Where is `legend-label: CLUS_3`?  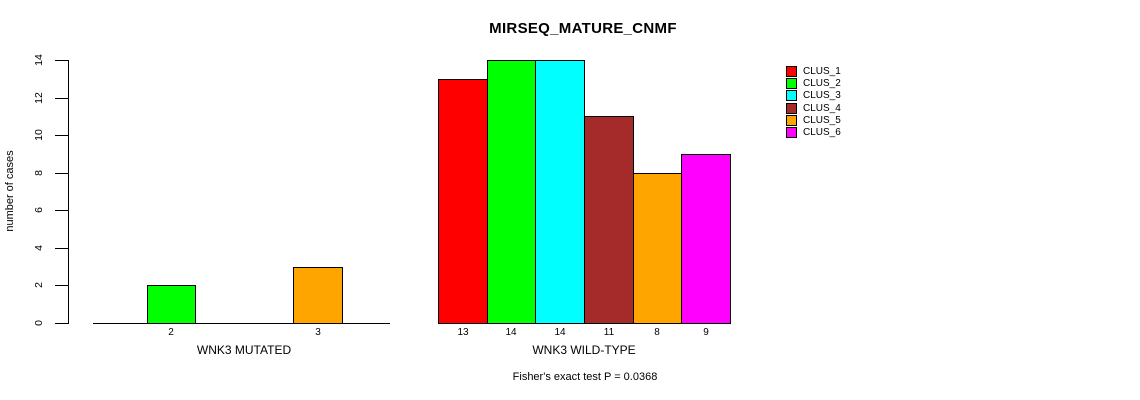
legend-label: CLUS_3 is located at coordinates (822, 95).